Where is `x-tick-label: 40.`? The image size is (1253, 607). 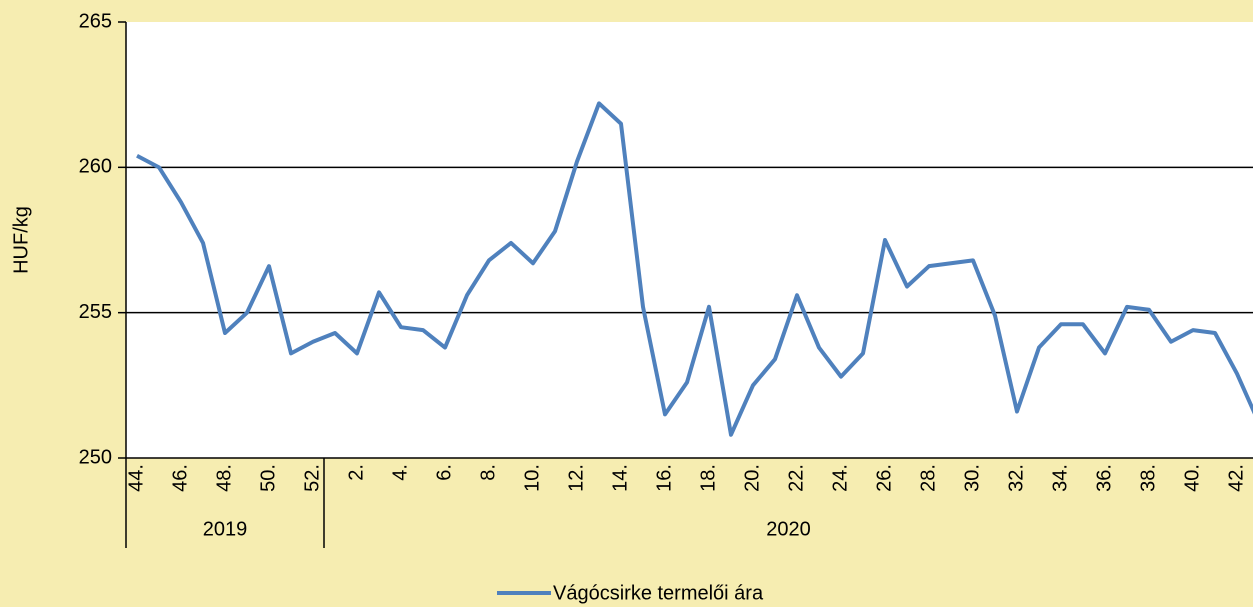
x-tick-label: 40. is located at coordinates (1192, 478).